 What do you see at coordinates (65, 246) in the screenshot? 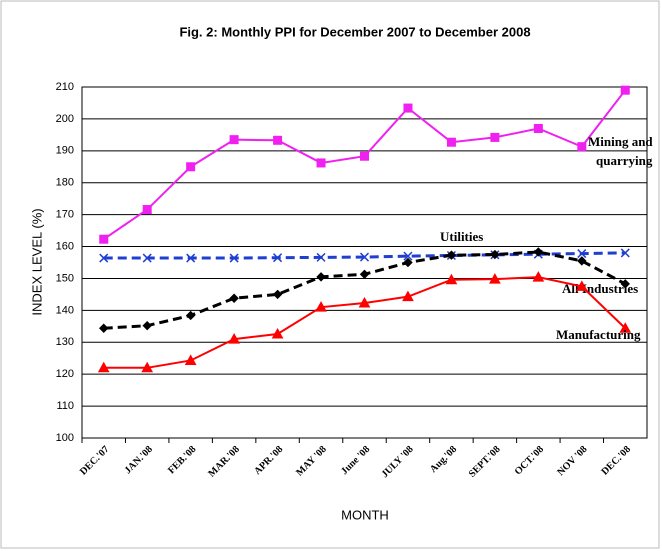
I see `y-tick-label: 160` at bounding box center [65, 246].